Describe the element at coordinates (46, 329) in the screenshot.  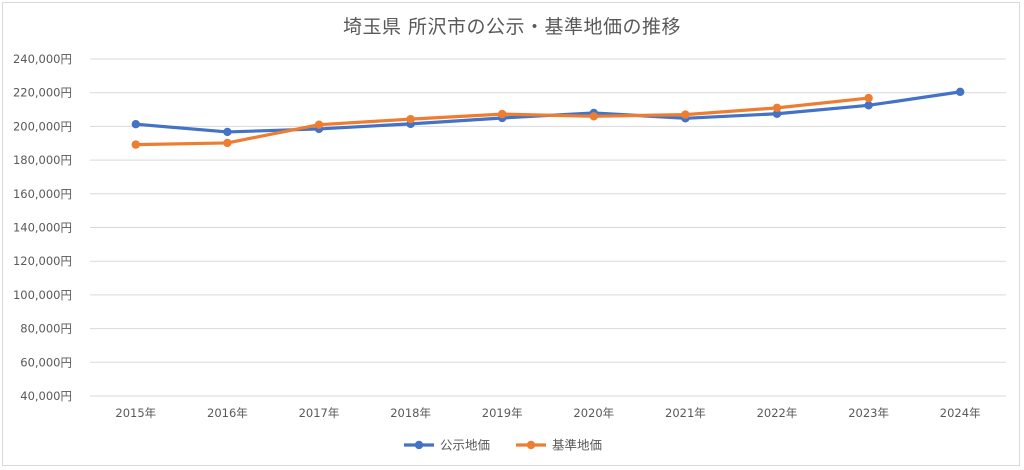
I see `y-tick-label: 80,000円` at that location.